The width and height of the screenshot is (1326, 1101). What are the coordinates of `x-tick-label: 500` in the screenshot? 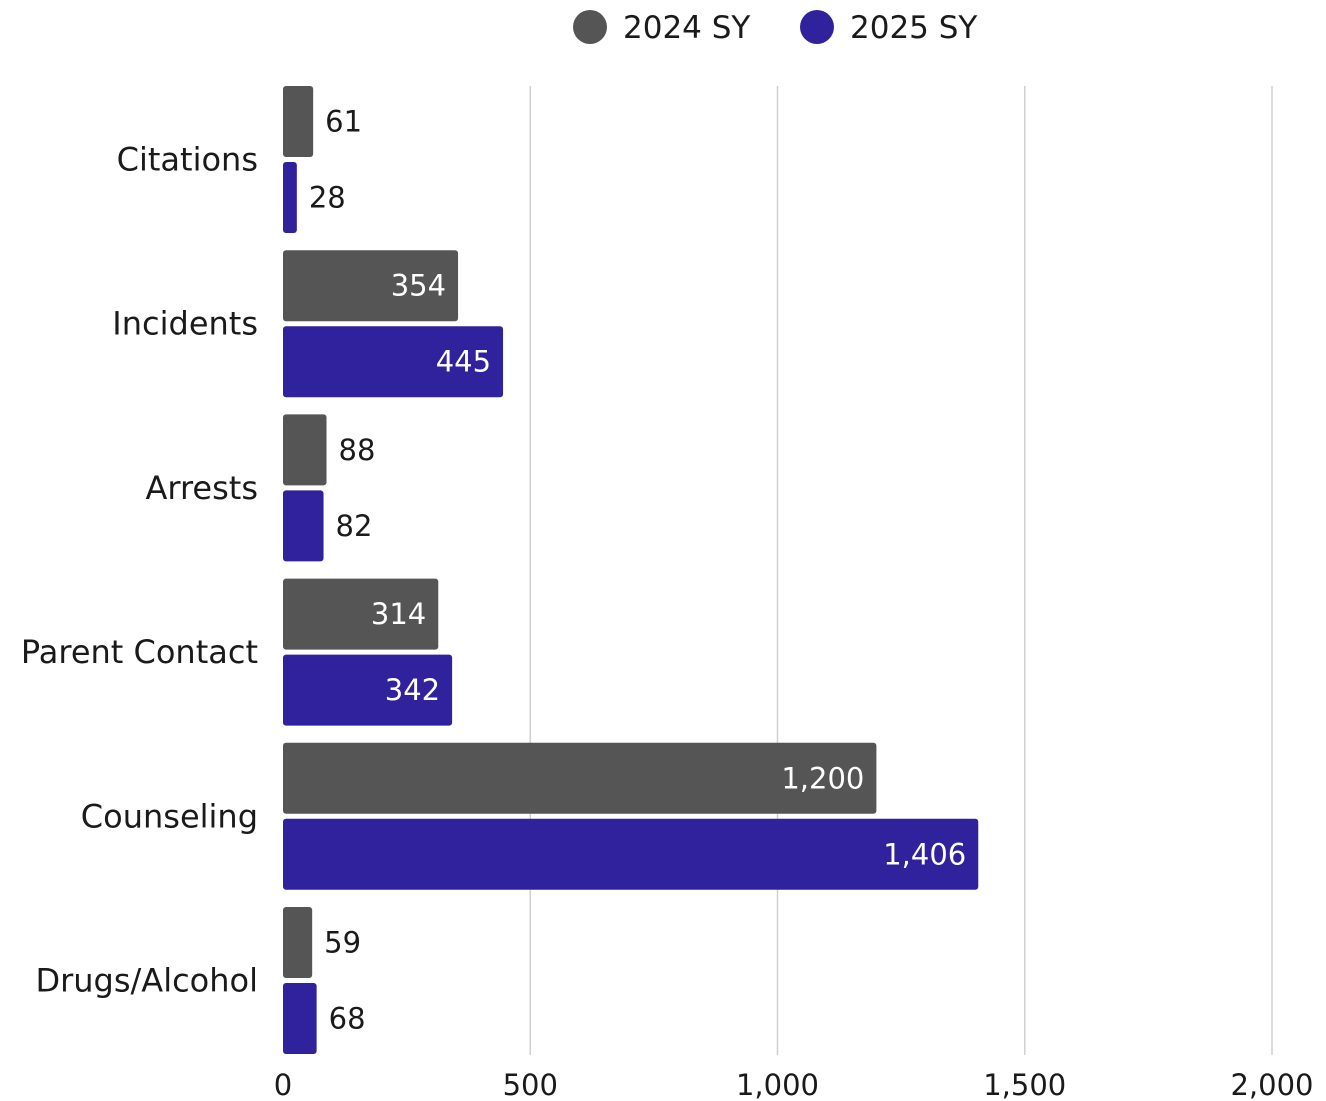 It's located at (530, 1084).